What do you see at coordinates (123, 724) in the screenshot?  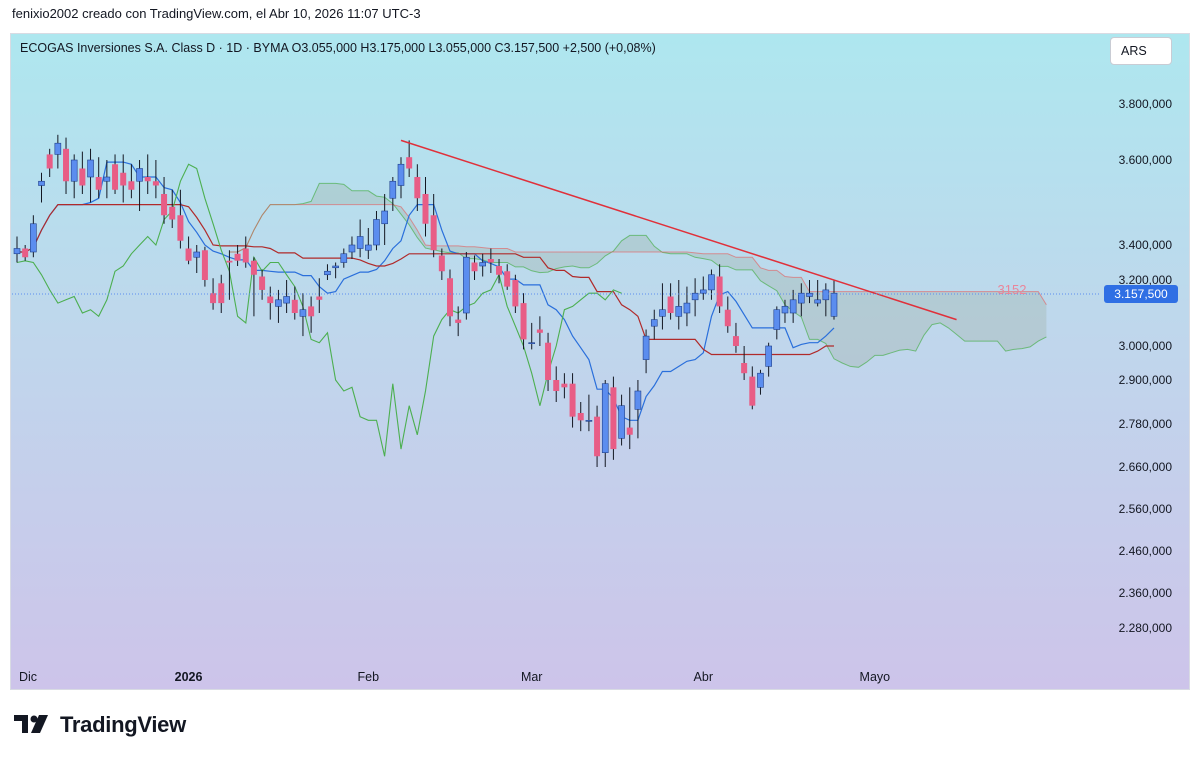 I see `tradingview-wordmark: TradingView` at bounding box center [123, 724].